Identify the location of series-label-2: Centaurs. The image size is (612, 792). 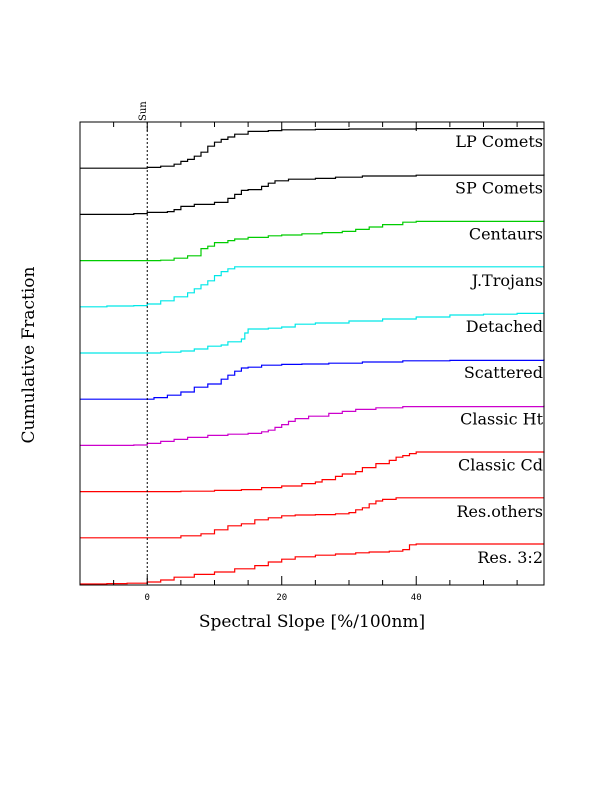
(506, 234).